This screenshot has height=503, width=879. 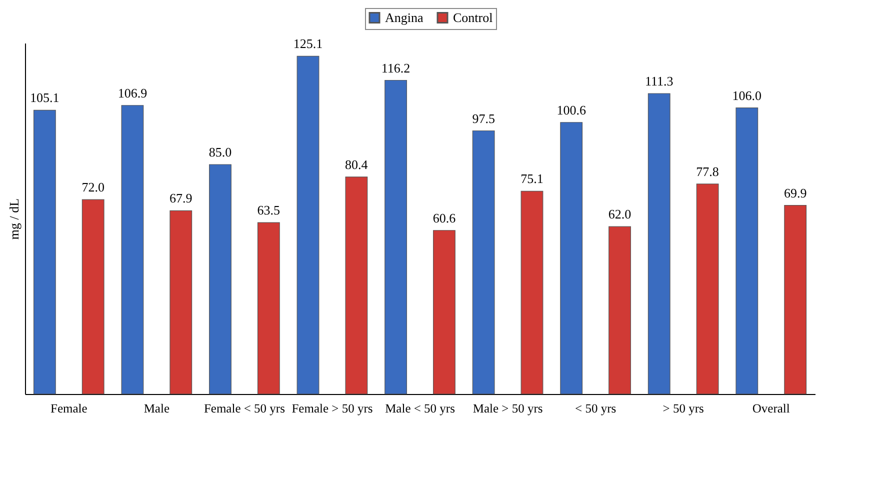 What do you see at coordinates (356, 164) in the screenshot?
I see `data-label: 80.4` at bounding box center [356, 164].